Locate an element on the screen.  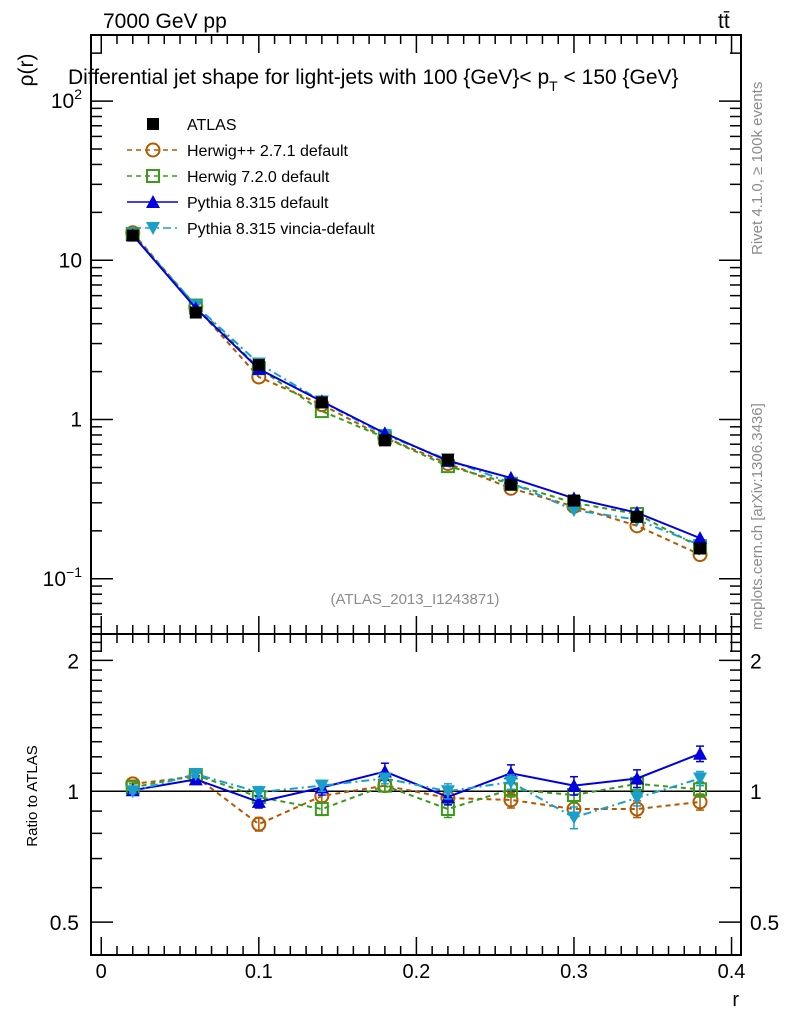
ratio-line-herwig-2-7-1-default is located at coordinates (416, 800).